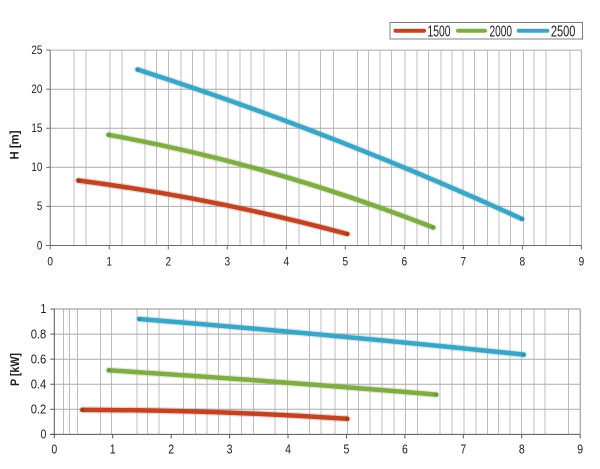 The width and height of the screenshot is (600, 469). What do you see at coordinates (36, 167) in the screenshot?
I see `svg-text: 10` at bounding box center [36, 167].